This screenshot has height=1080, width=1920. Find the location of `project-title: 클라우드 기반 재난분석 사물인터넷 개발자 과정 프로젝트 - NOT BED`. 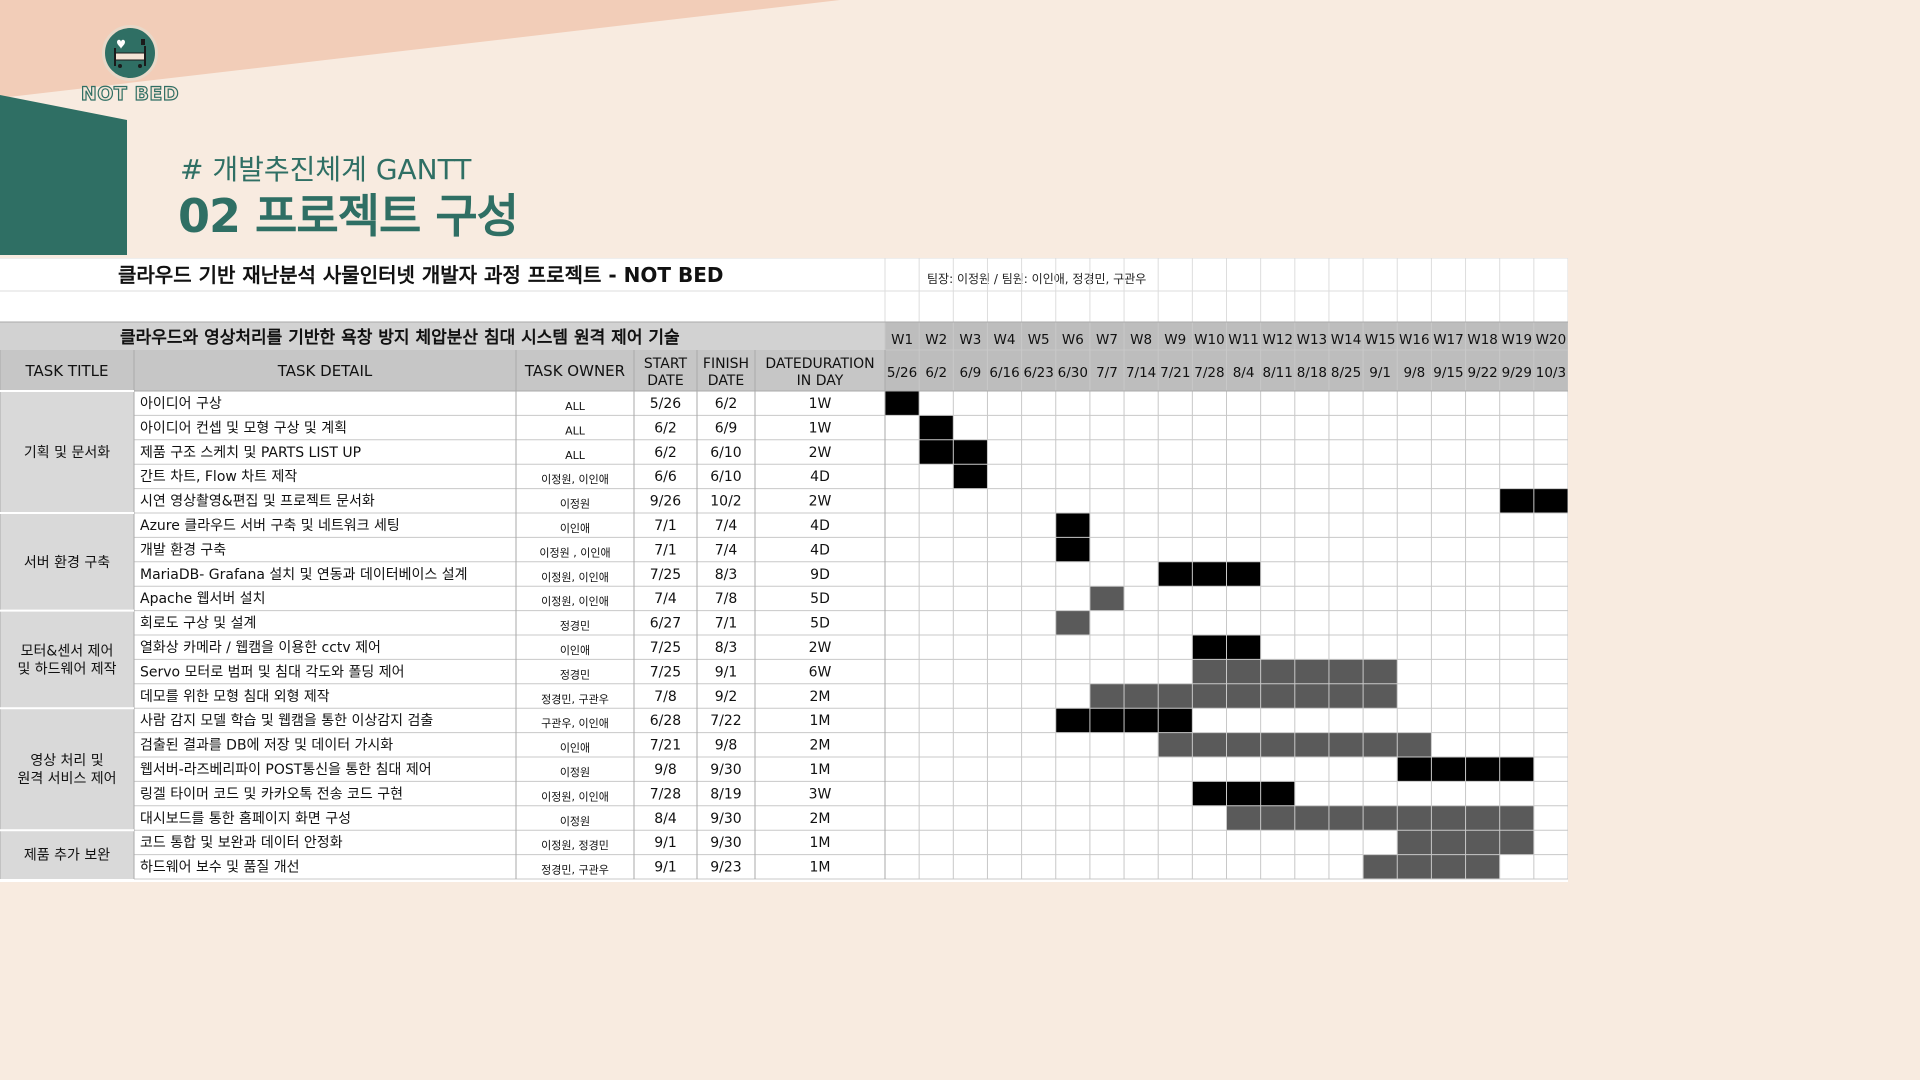

project-title: 클라우드 기반 재난분석 사물인터넷 개발자 과정 프로젝트 - NOT BED is located at coordinates (420, 275).